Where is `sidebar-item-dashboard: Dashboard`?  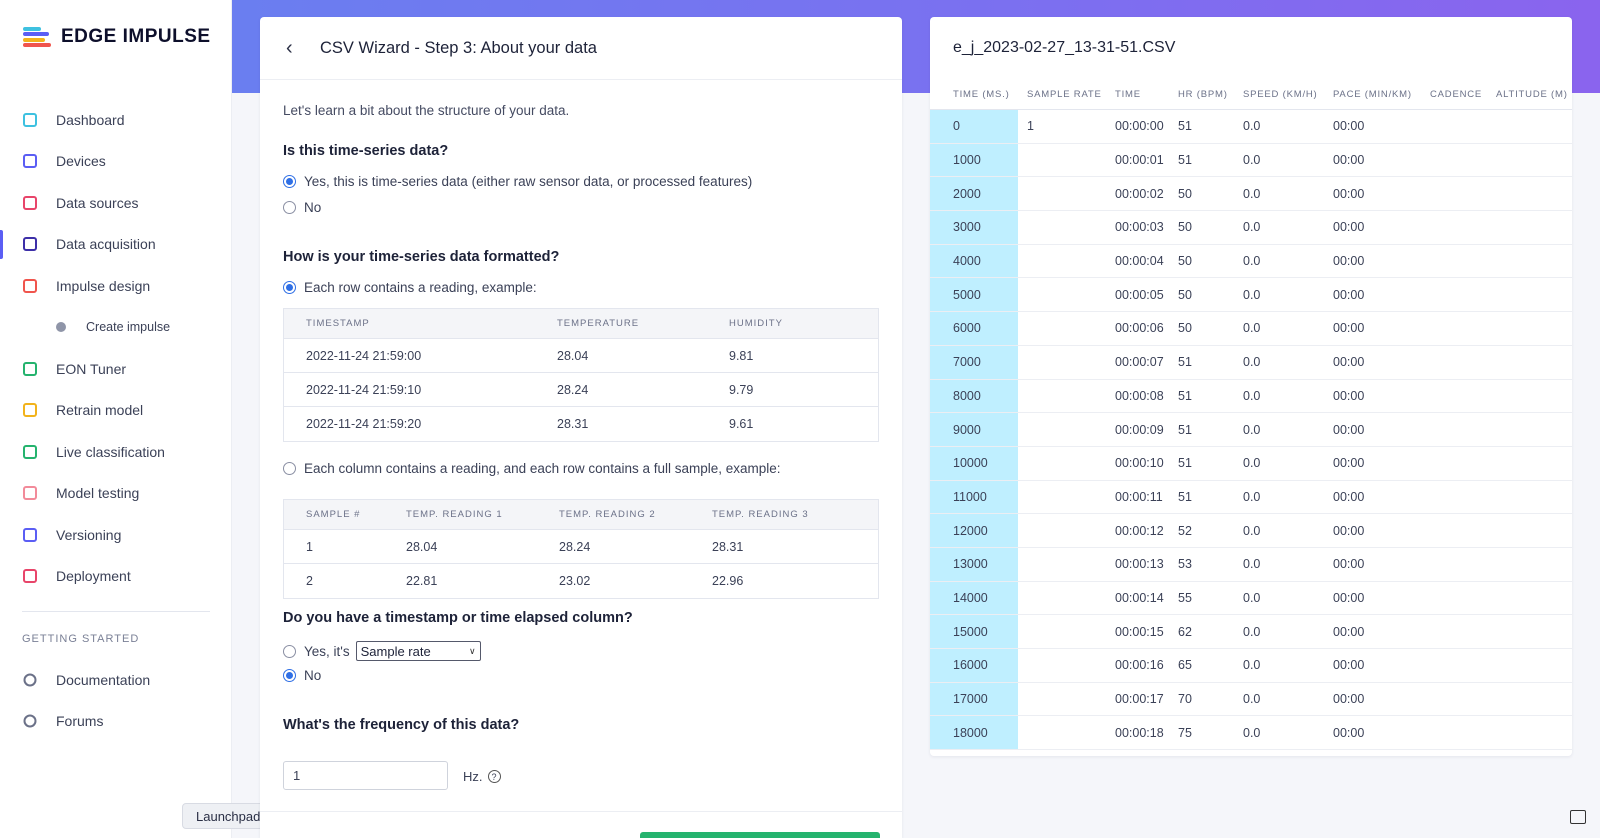 sidebar-item-dashboard: Dashboard is located at coordinates (116, 120).